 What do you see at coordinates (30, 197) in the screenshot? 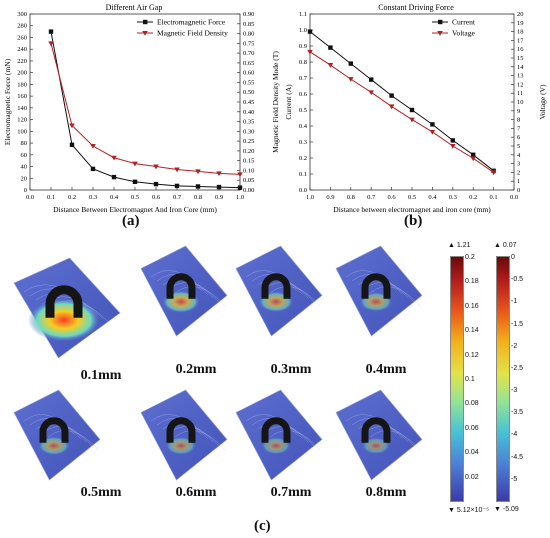
I see `chart-a-x-tick-label: 0.0` at bounding box center [30, 197].